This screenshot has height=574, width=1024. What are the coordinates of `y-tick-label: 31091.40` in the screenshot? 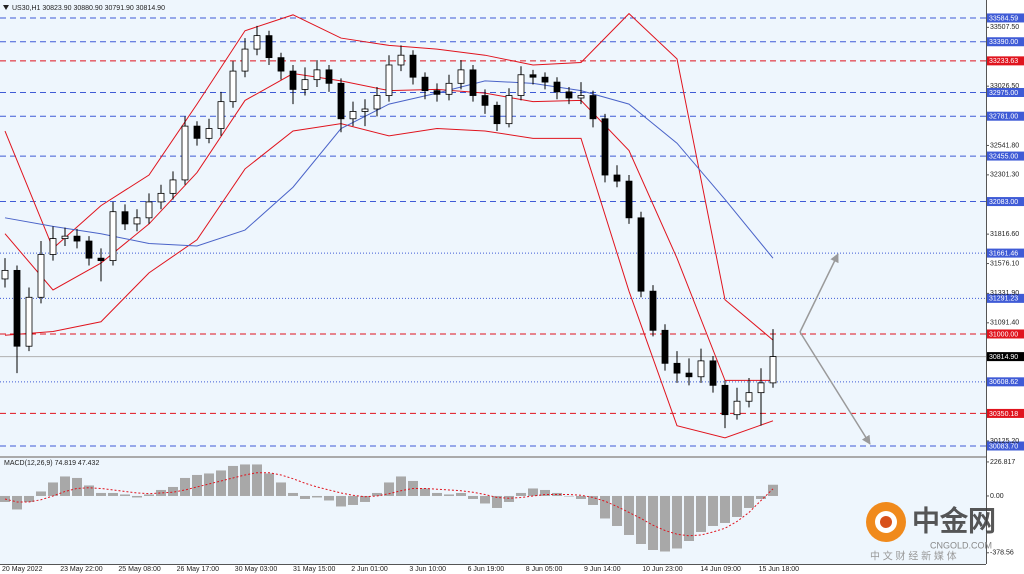 It's located at (1004, 323).